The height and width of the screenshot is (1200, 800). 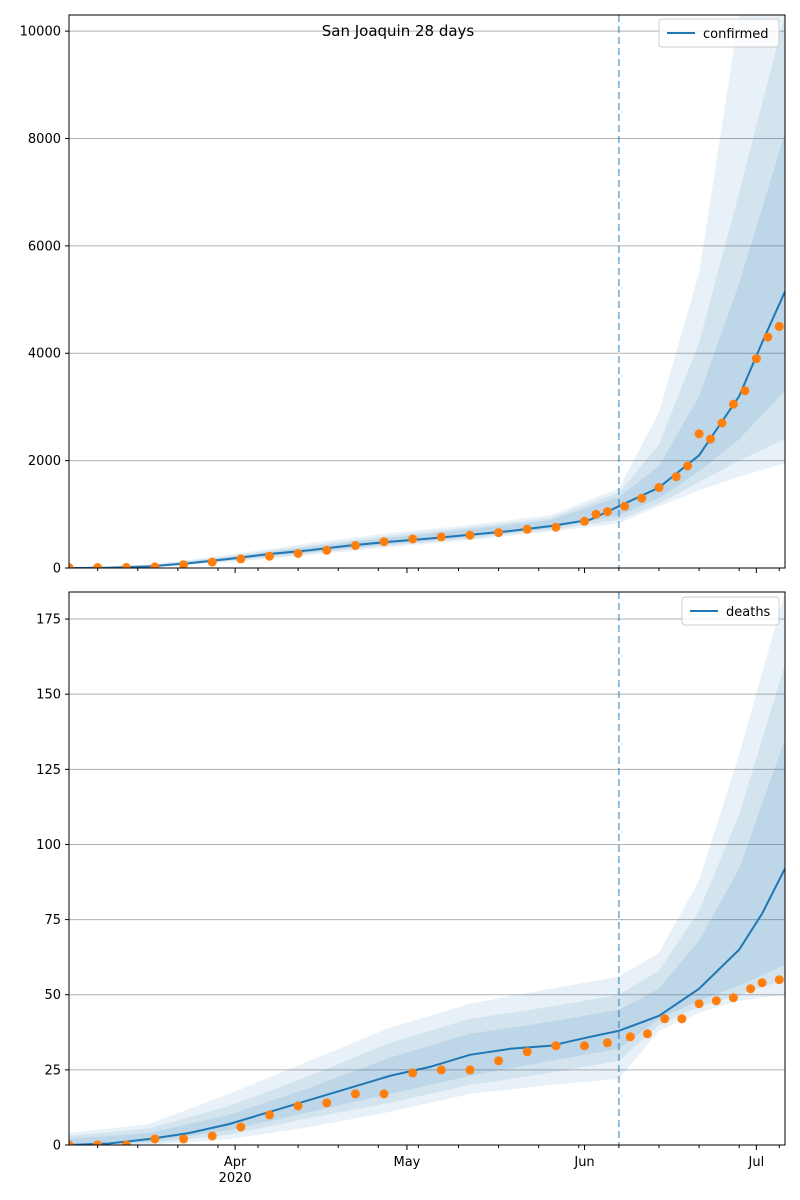 What do you see at coordinates (736, 34) in the screenshot?
I see `legend-label: confirmed` at bounding box center [736, 34].